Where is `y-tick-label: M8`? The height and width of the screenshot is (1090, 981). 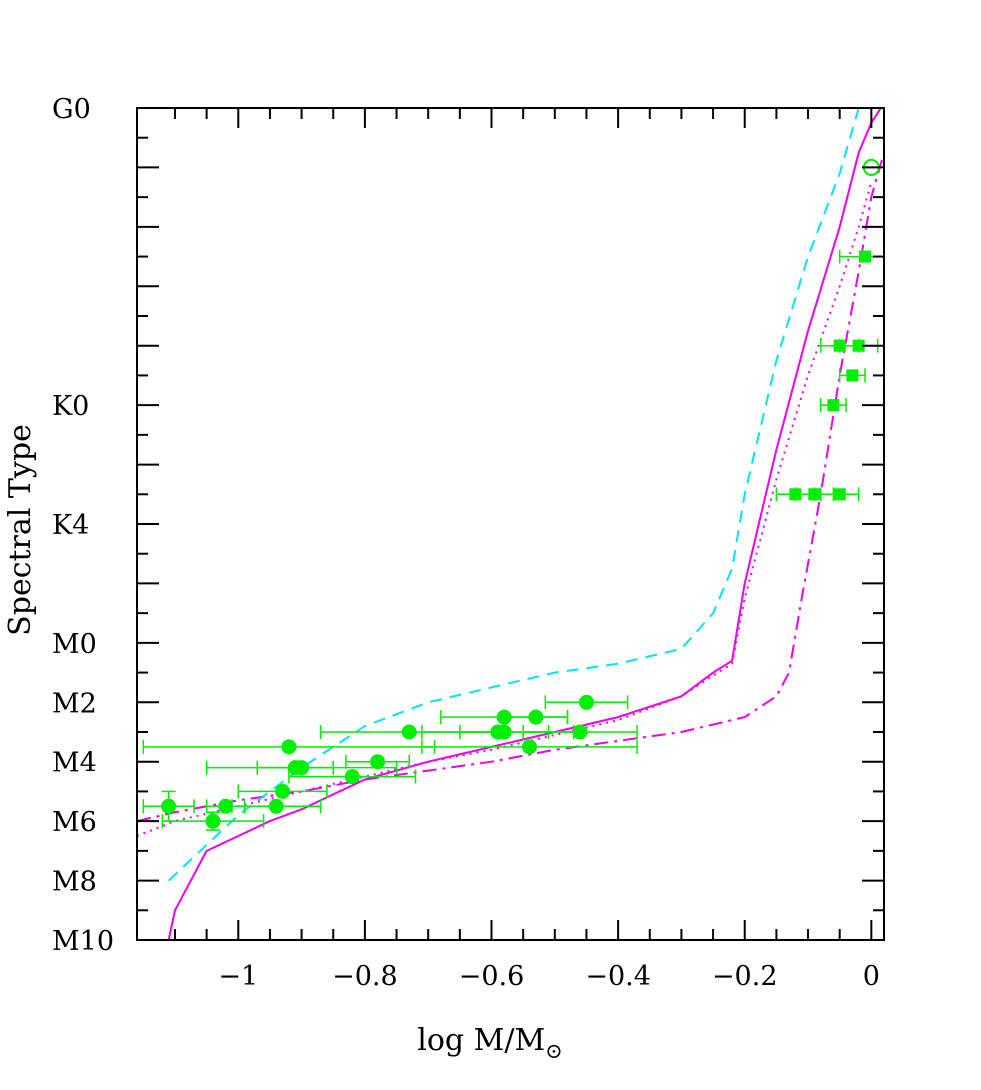
y-tick-label: M8 is located at coordinates (74, 882).